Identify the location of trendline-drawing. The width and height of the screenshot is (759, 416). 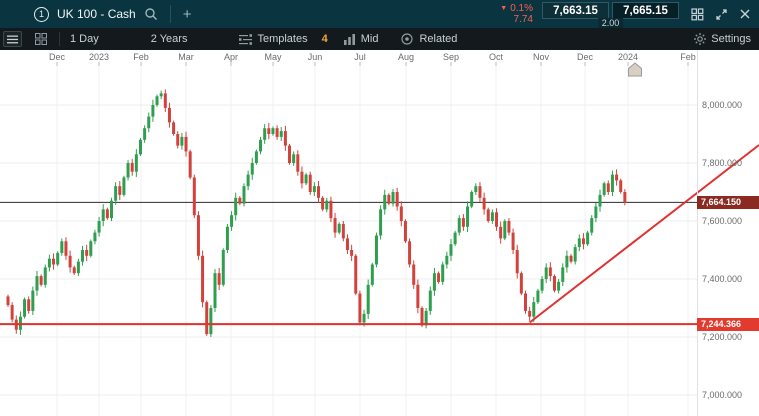
(644, 234).